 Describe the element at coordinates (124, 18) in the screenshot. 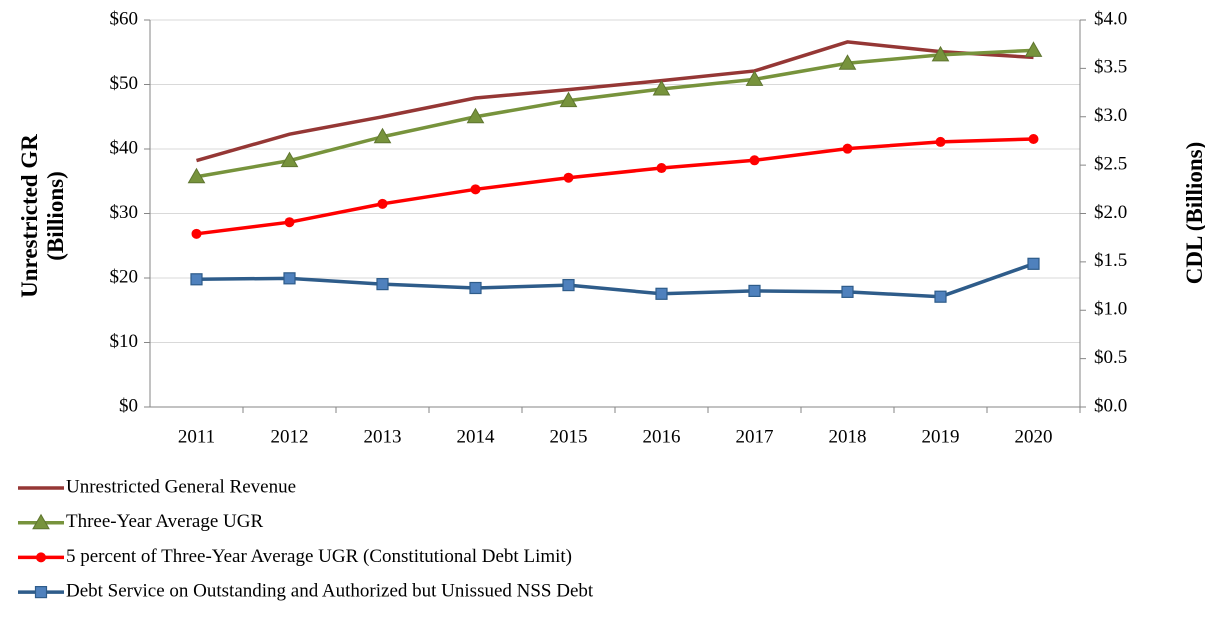

I see `y-tick-label: $60` at that location.